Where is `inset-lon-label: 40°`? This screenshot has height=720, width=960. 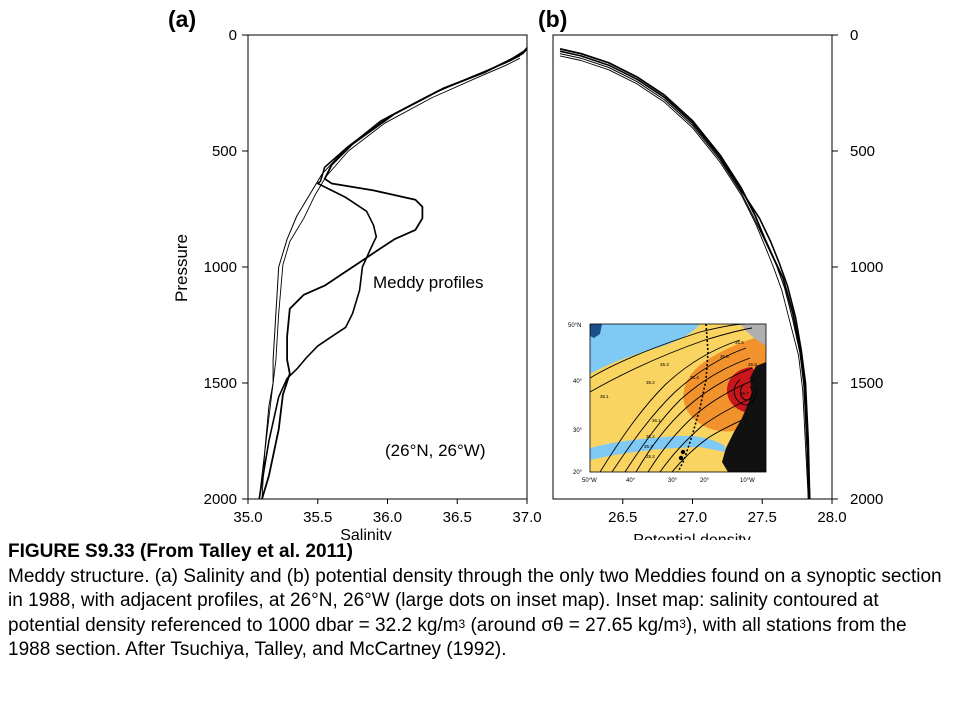
inset-lon-label: 40° is located at coordinates (631, 481).